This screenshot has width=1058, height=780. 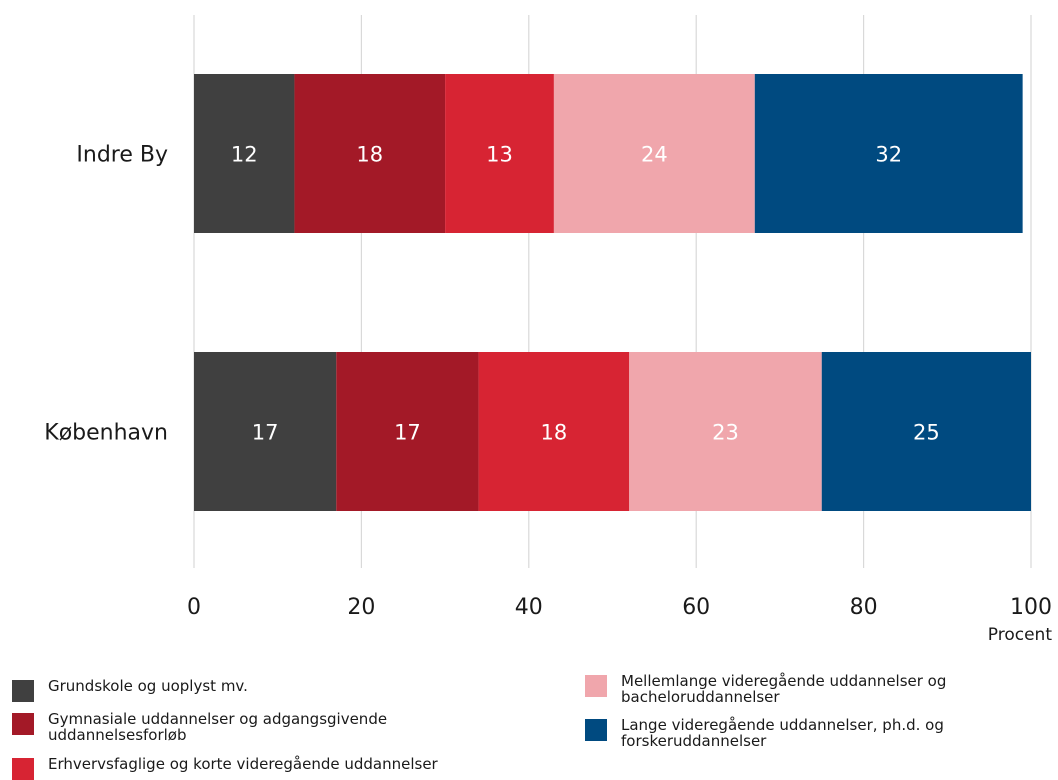 I want to click on data-label-1-3: 23, so click(x=725, y=433).